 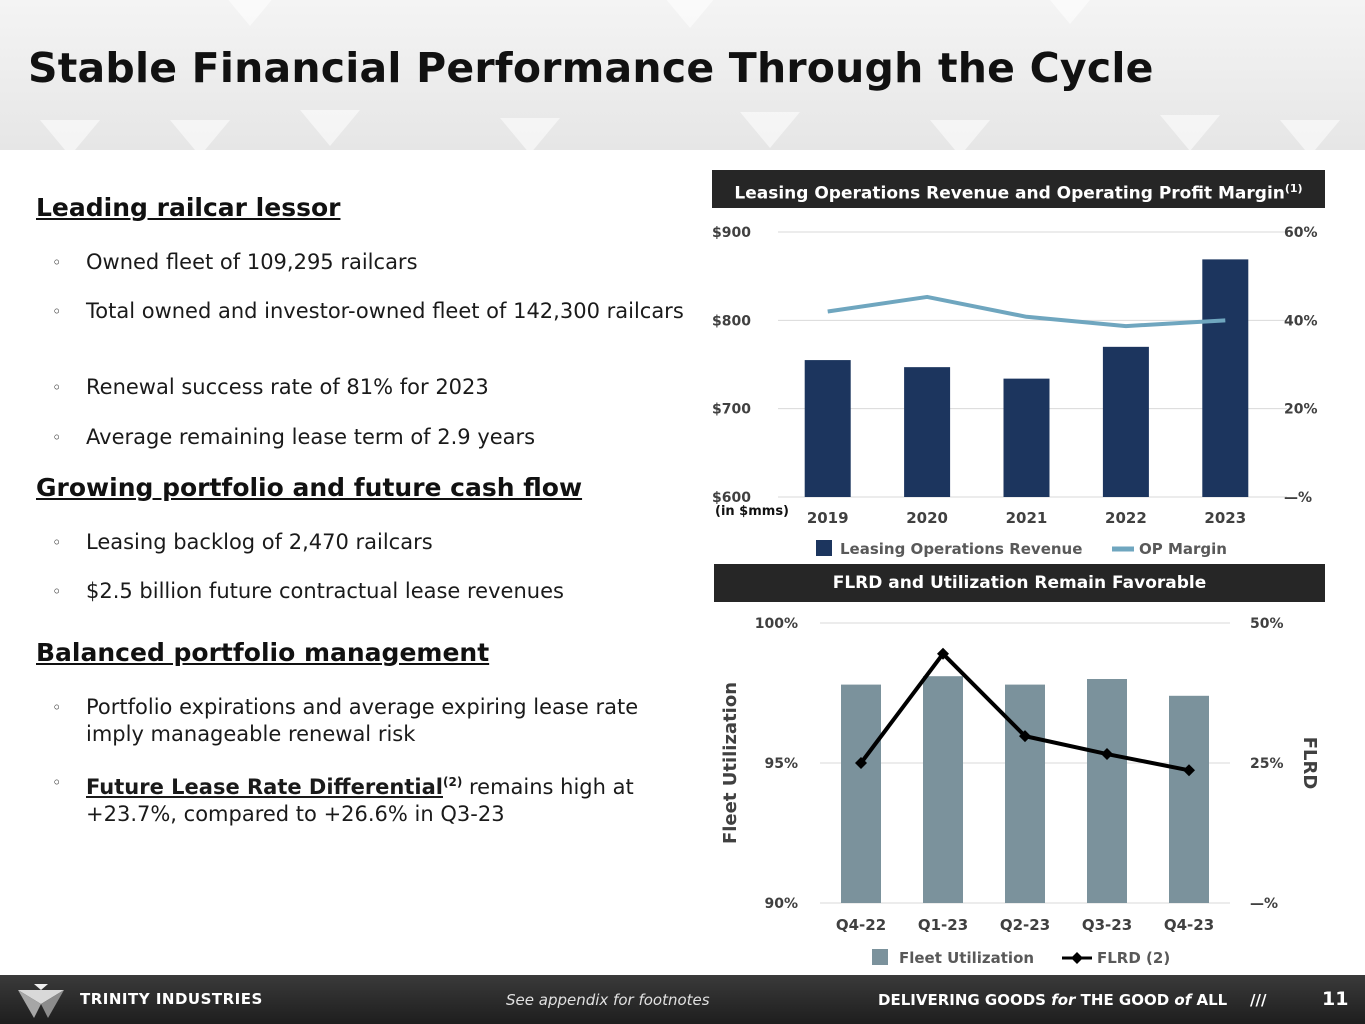 I want to click on x-tick-label: 2022, so click(x=1126, y=518).